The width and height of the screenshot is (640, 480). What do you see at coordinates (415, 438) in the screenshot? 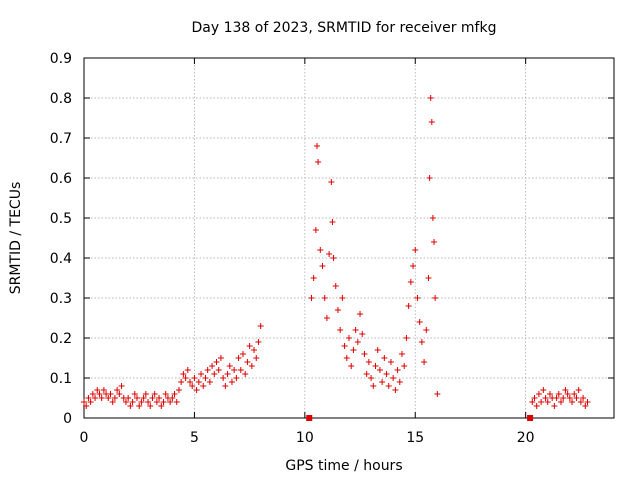
I see `x-tick-label: 15` at bounding box center [415, 438].